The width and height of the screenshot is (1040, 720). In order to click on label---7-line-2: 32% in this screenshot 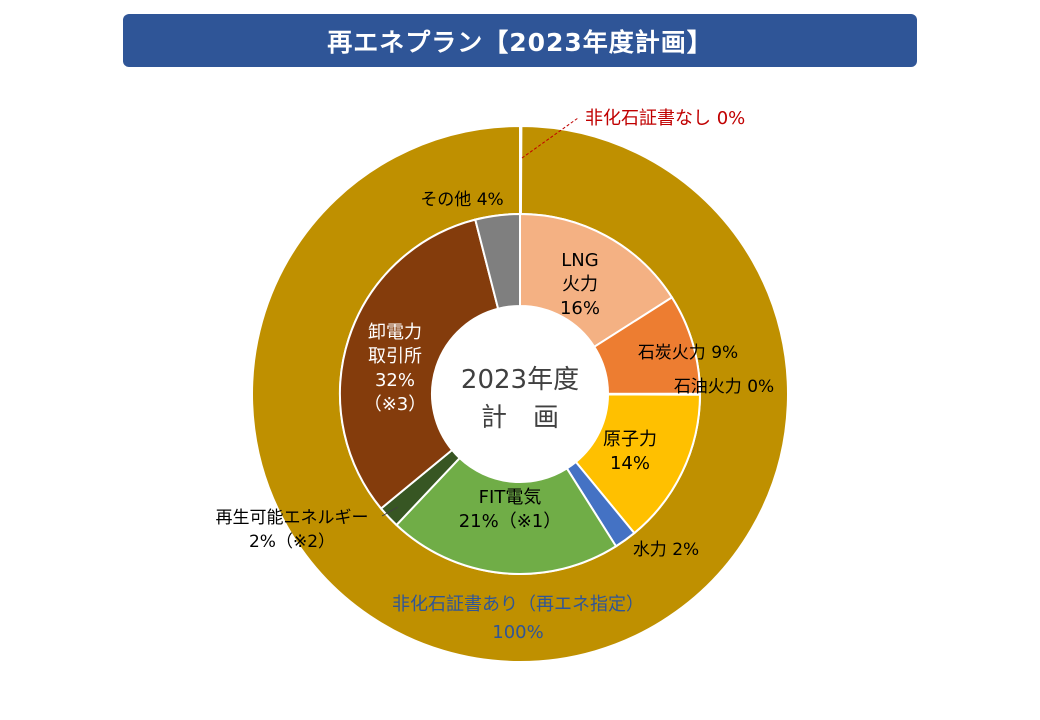, I will do `click(395, 380)`.